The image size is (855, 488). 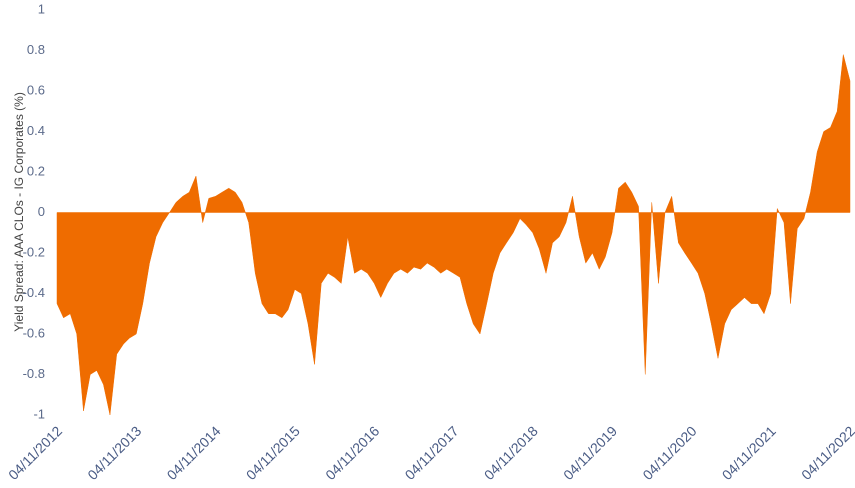 I want to click on x-tick-label: 04/11/2013, so click(x=114, y=453).